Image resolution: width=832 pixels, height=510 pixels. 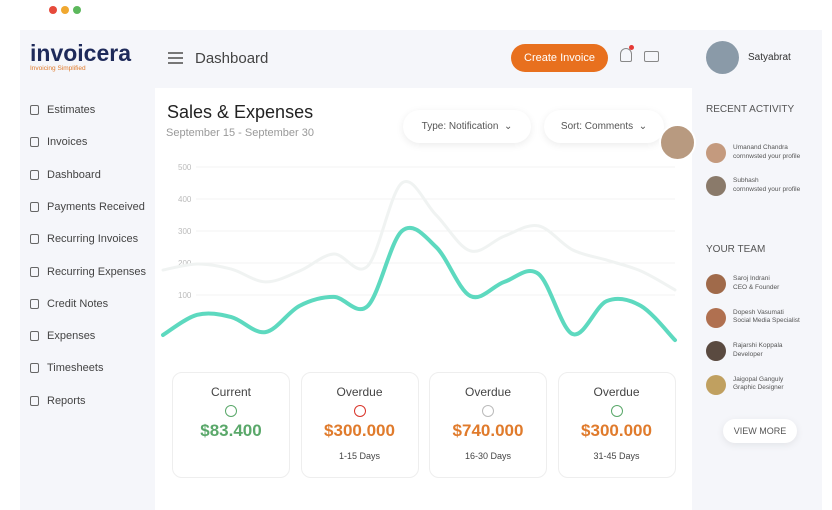 I want to click on nav-label: Reports, so click(x=66, y=400).